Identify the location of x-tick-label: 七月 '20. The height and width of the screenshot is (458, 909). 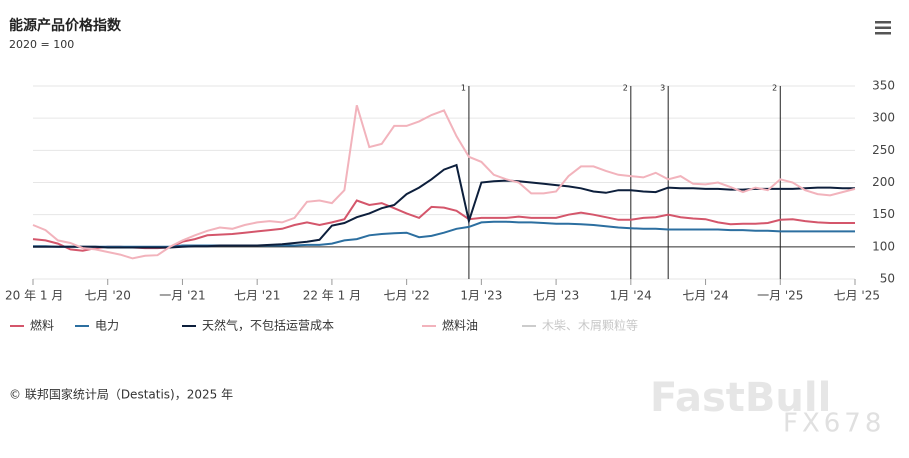
(108, 296).